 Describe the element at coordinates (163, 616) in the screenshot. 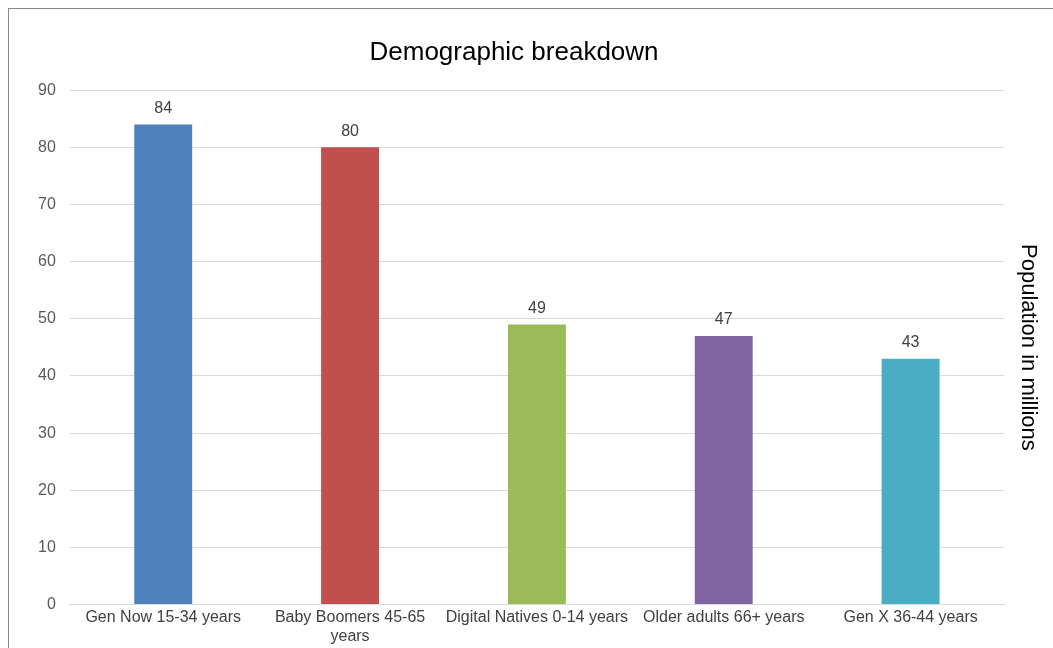

I see `x-tick-label: Gen Now 15-34 years` at that location.